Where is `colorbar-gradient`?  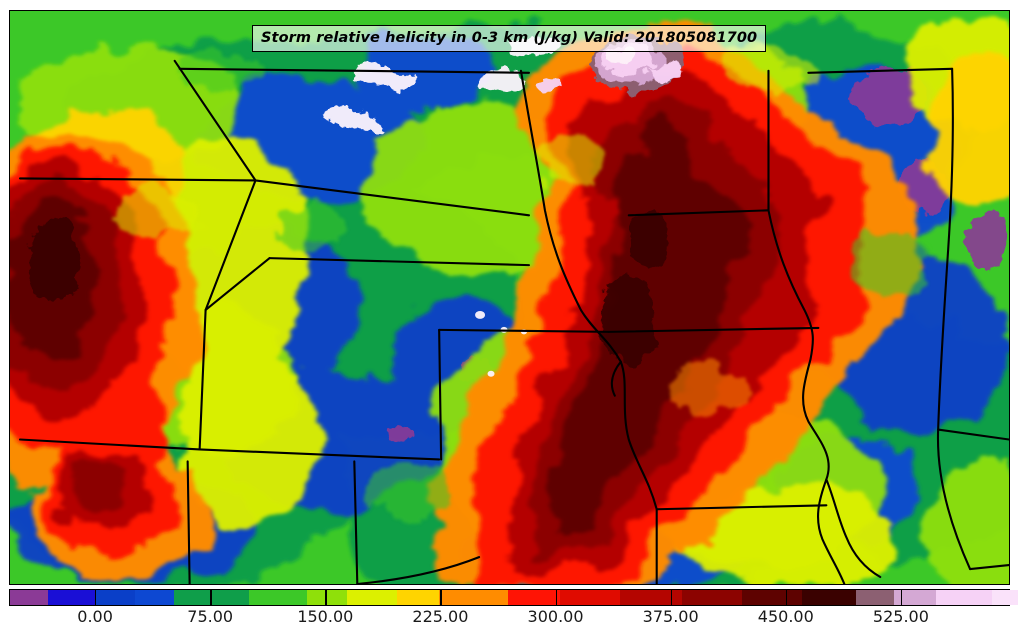
colorbar-gradient is located at coordinates (513, 597).